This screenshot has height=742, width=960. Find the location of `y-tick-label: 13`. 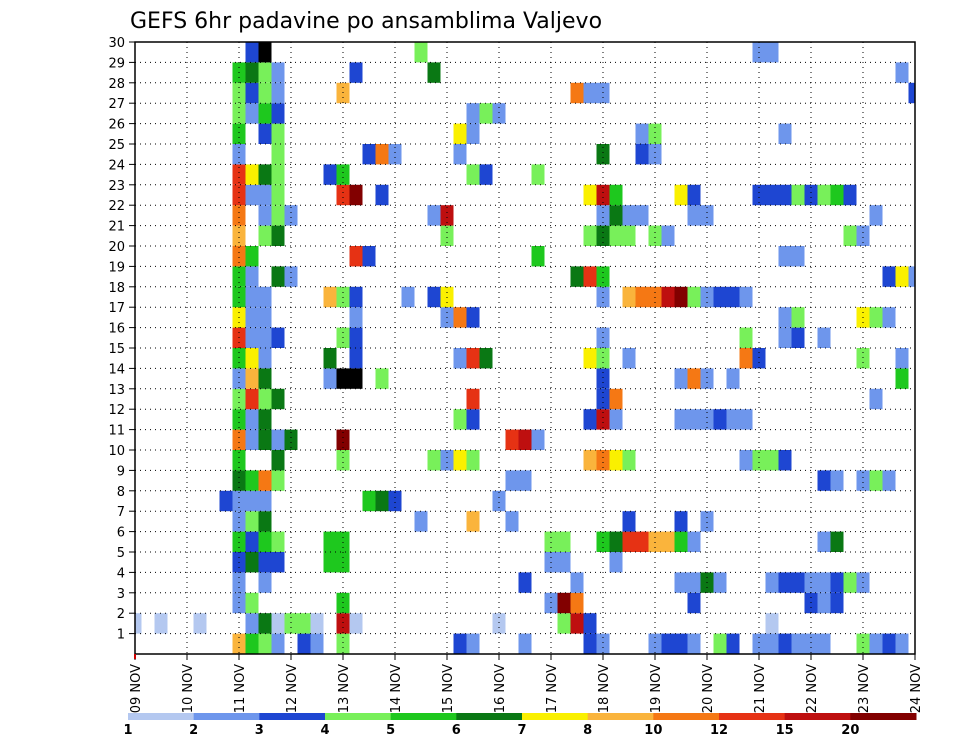

y-tick-label: 13 is located at coordinates (116, 390).